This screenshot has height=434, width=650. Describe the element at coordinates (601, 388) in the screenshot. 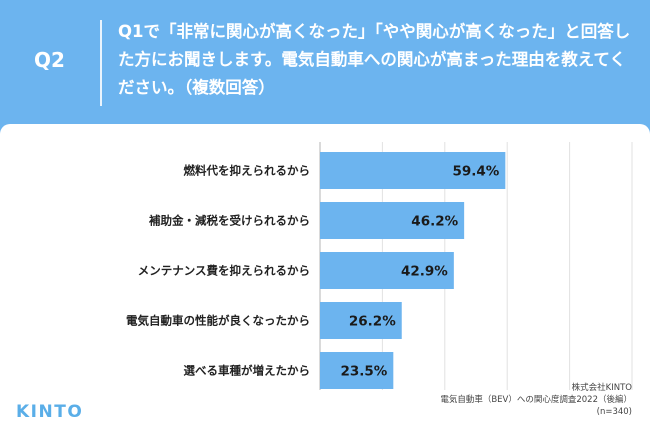

I see `source-company: 株式会社KINTO` at that location.